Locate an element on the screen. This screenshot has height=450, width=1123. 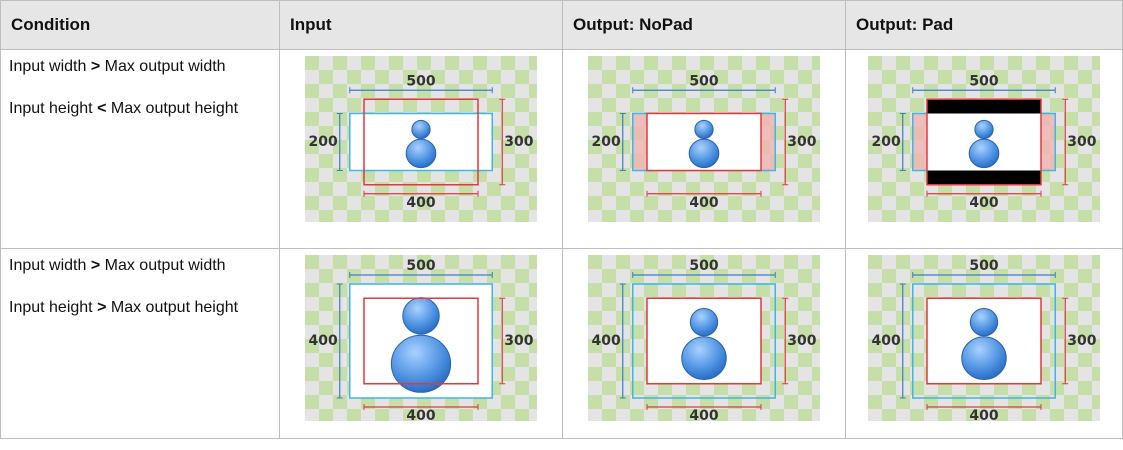
condition-text: Input height > Max output height is located at coordinates (140, 307).